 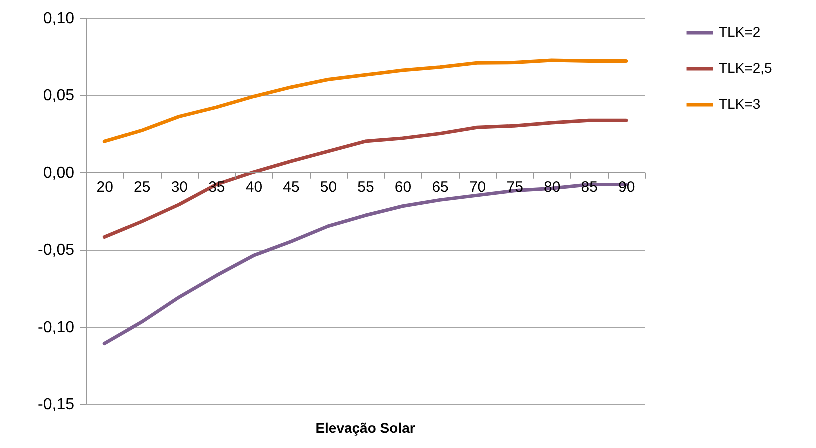 What do you see at coordinates (56, 251) in the screenshot?
I see `y-tick-label: -0,05` at bounding box center [56, 251].